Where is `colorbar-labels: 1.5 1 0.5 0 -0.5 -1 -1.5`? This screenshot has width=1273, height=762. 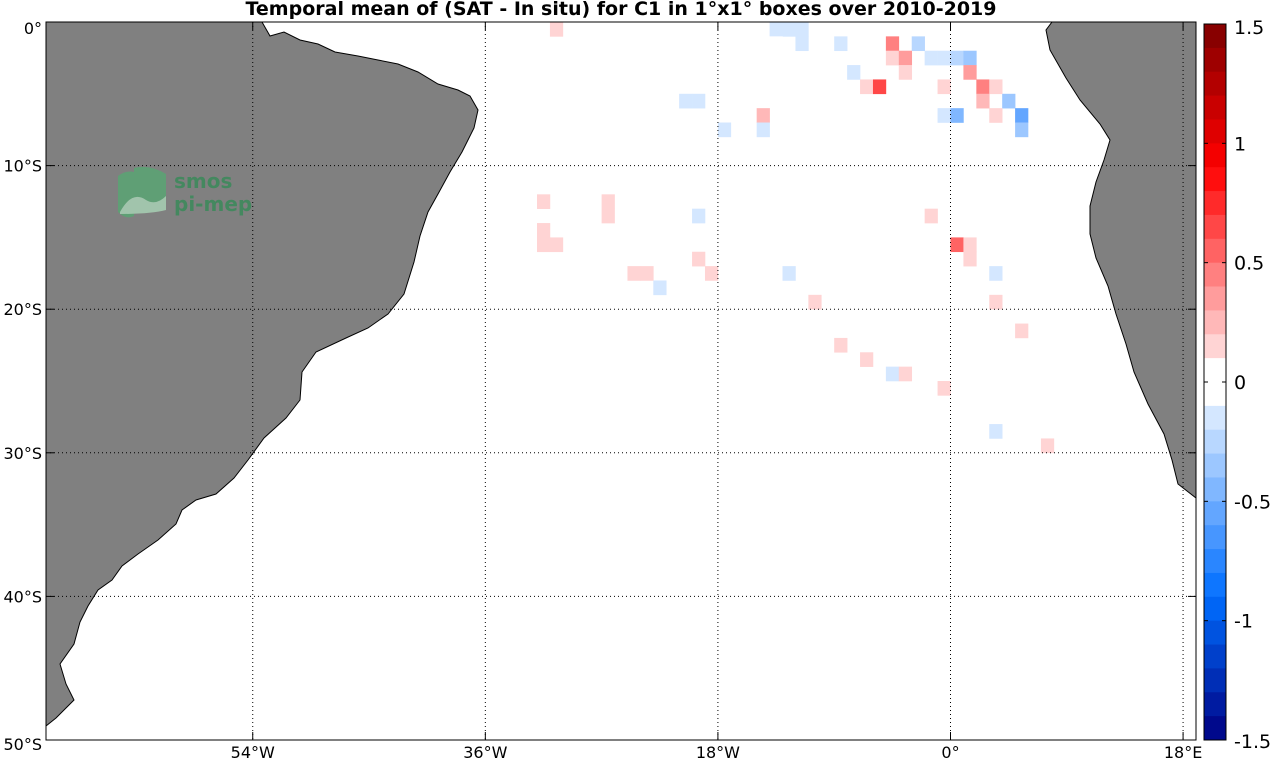 colorbar-labels: 1.5 1 0.5 0 -0.5 -1 -1.5 is located at coordinates (1237, 385).